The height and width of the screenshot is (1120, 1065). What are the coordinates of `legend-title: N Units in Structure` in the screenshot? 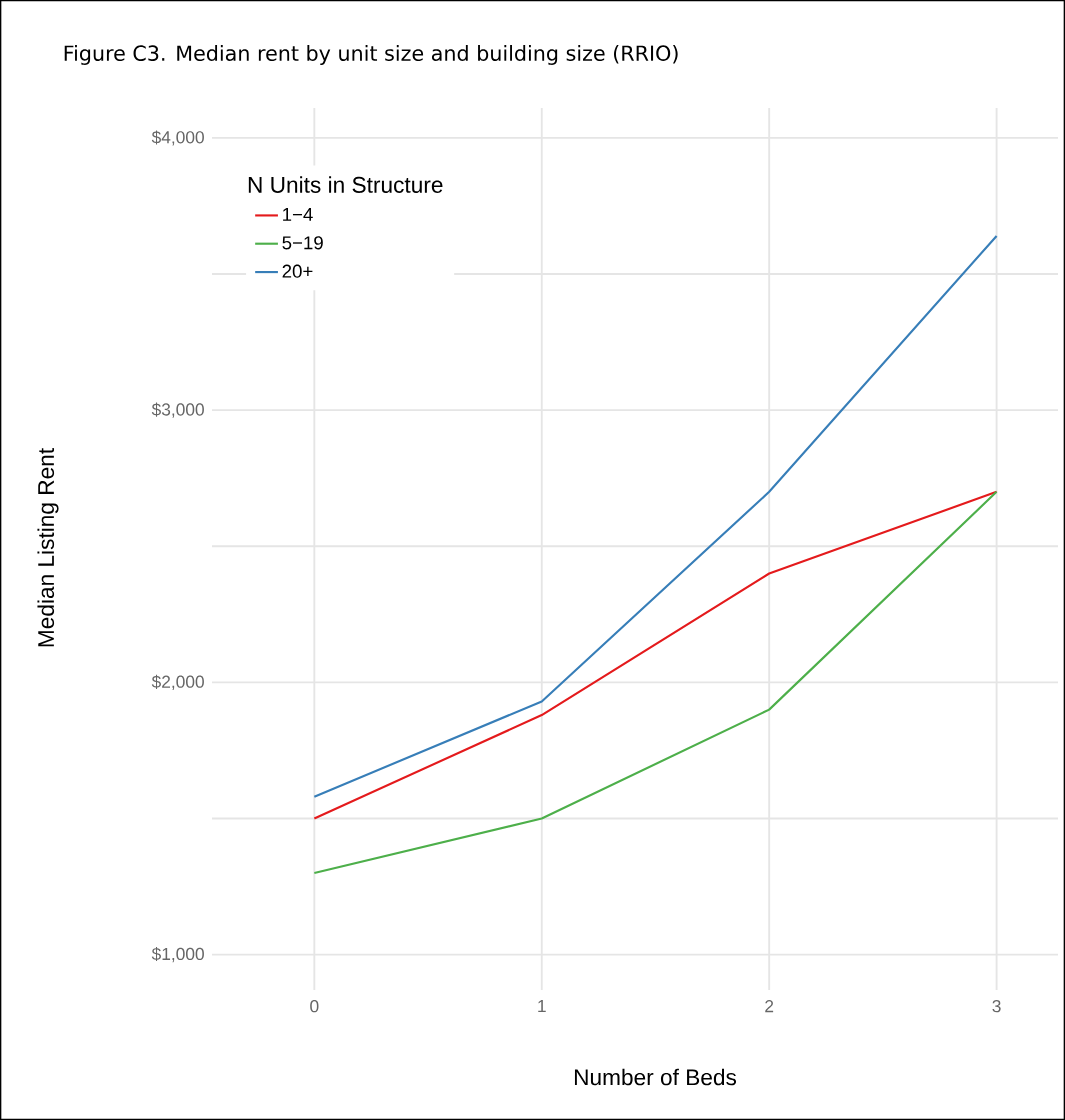 It's located at (345, 184).